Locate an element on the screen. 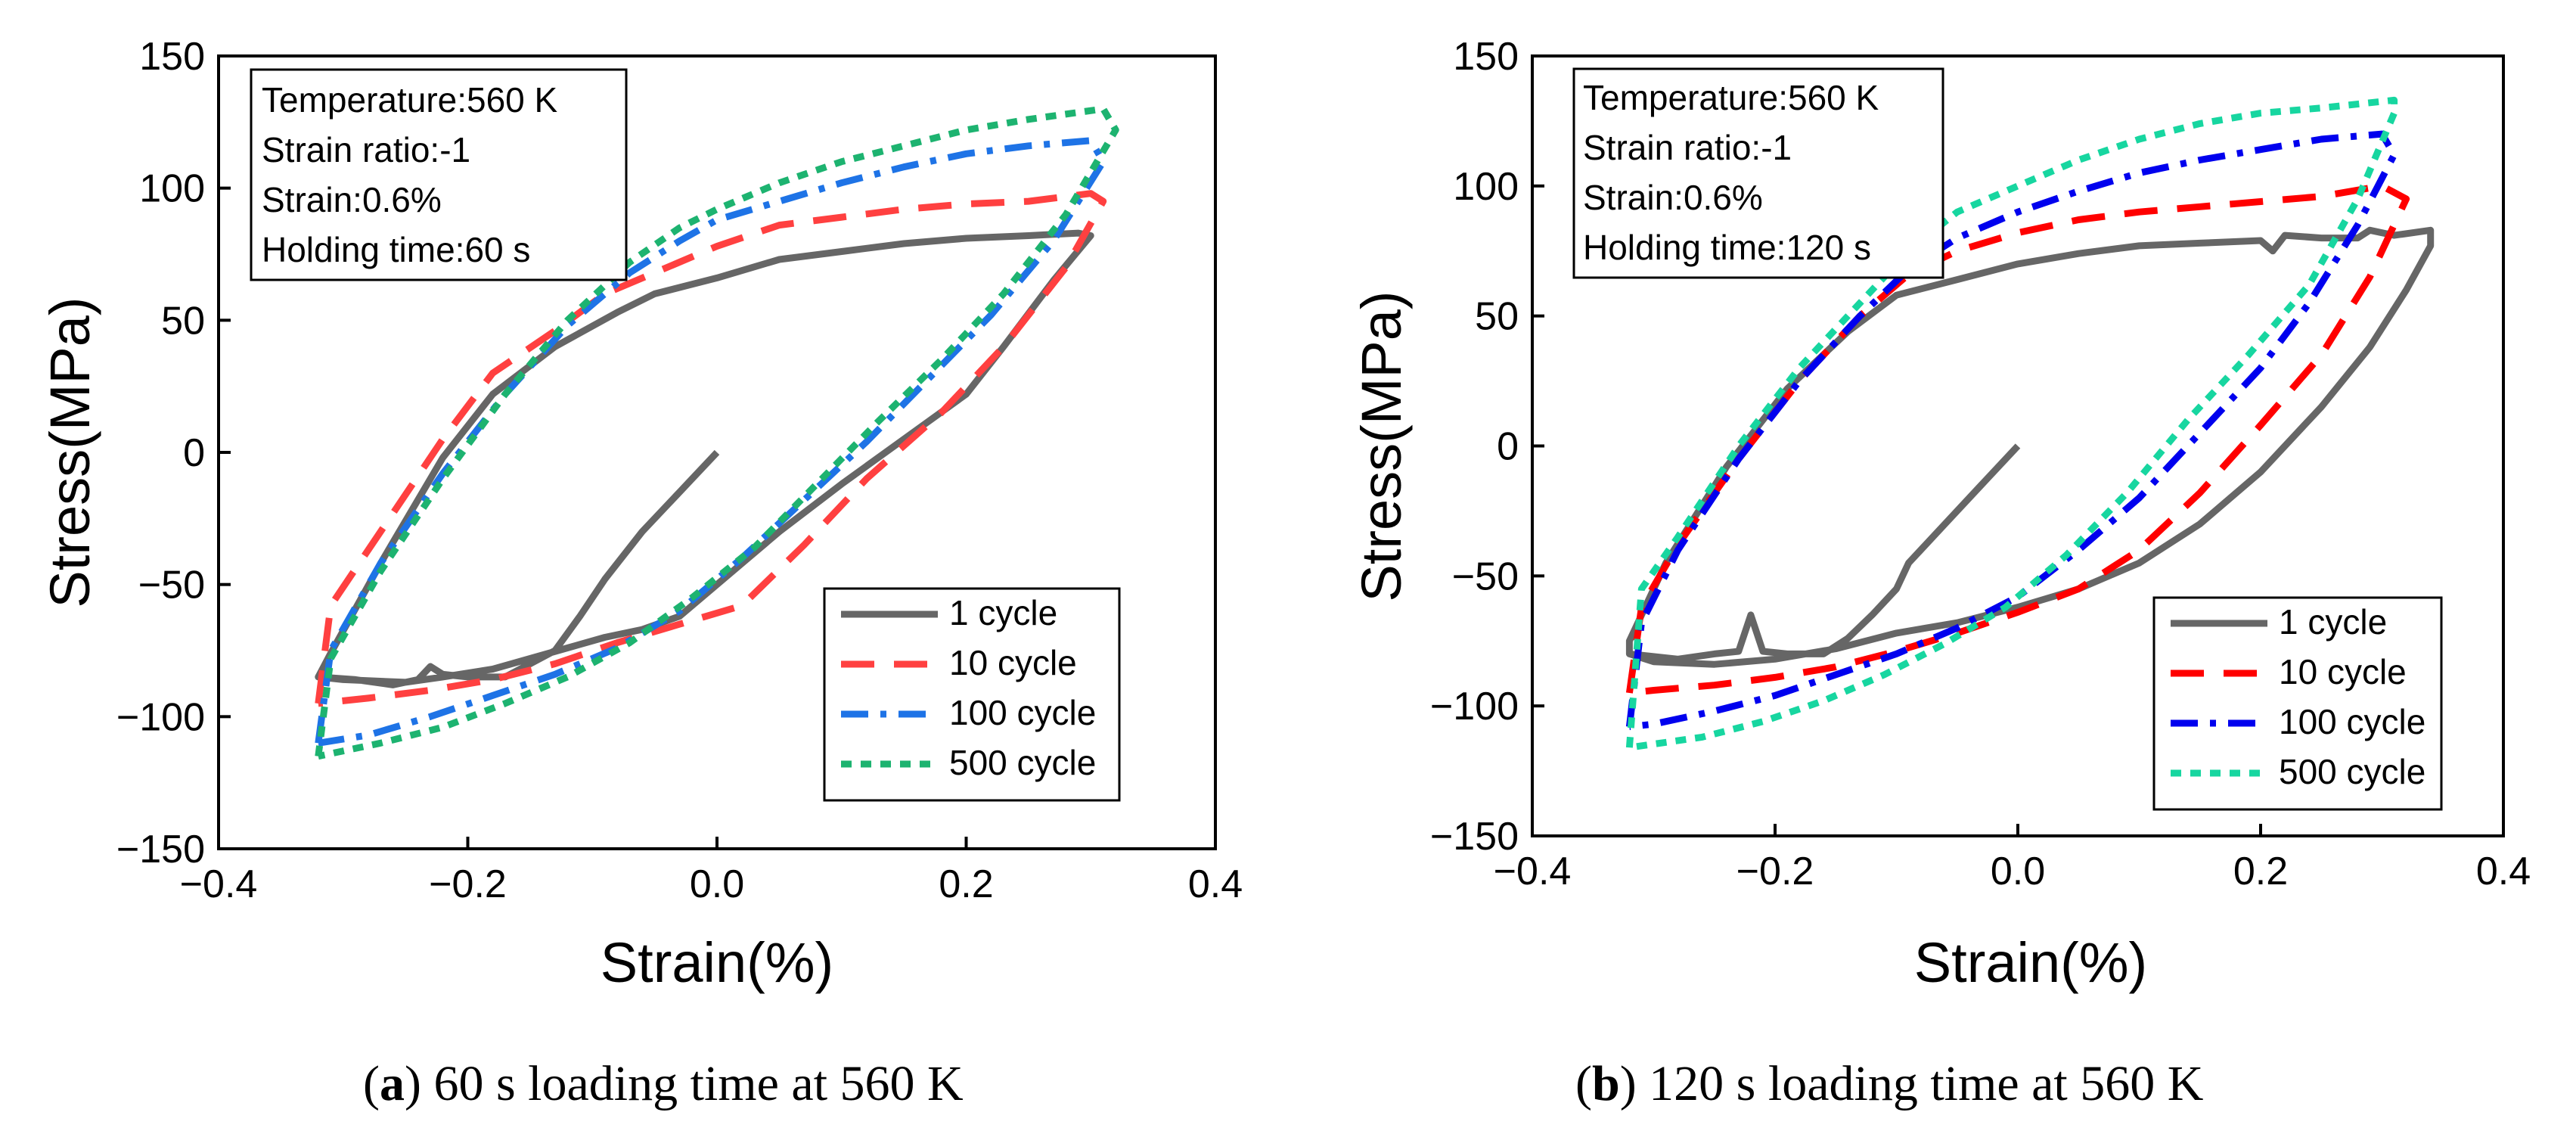 The height and width of the screenshot is (1137, 2576). caption-text: ) 120 s loading time at 560 K is located at coordinates (1911, 1084).